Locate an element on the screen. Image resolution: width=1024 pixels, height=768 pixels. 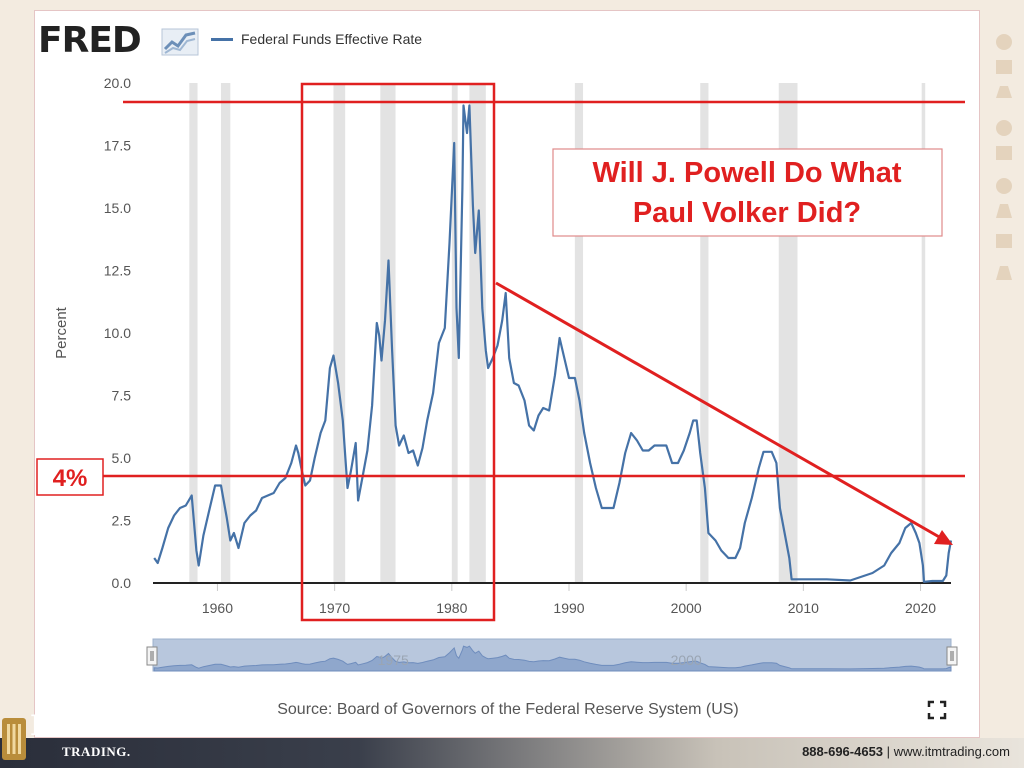
four-percent-label: 4% is located at coordinates (70, 478).